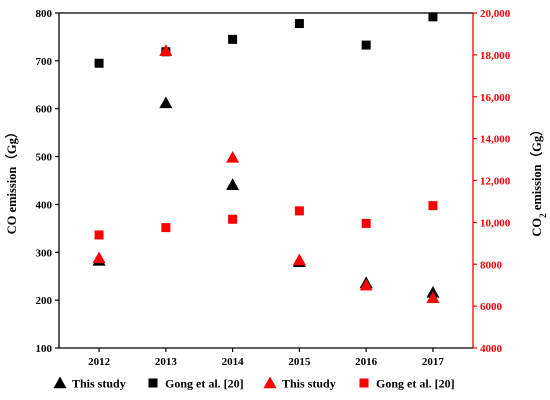  I want to click on x-tick-label: 2016, so click(366, 362).